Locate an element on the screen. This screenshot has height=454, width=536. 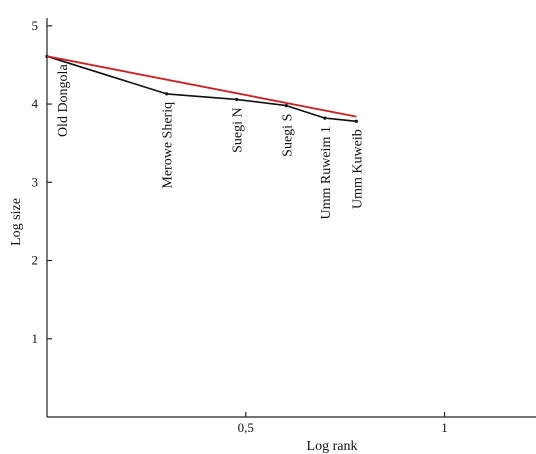
series-layer is located at coordinates (201, 88).